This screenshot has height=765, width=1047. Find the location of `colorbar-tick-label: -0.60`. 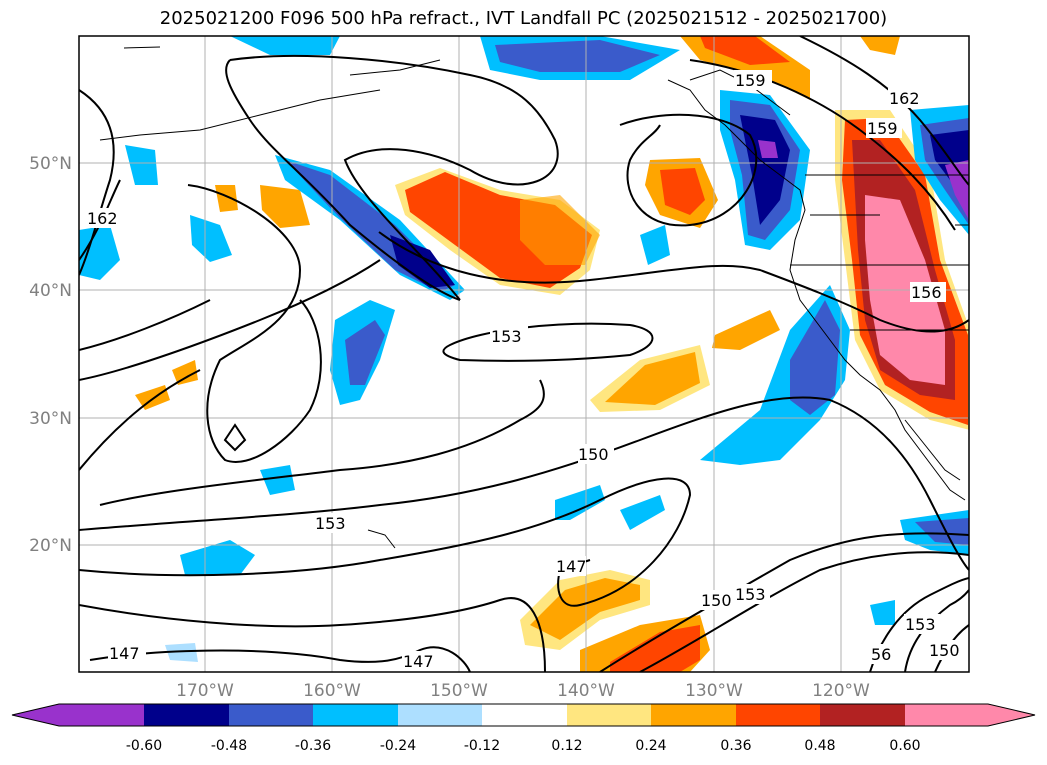

colorbar-tick-label: -0.60 is located at coordinates (144, 746).